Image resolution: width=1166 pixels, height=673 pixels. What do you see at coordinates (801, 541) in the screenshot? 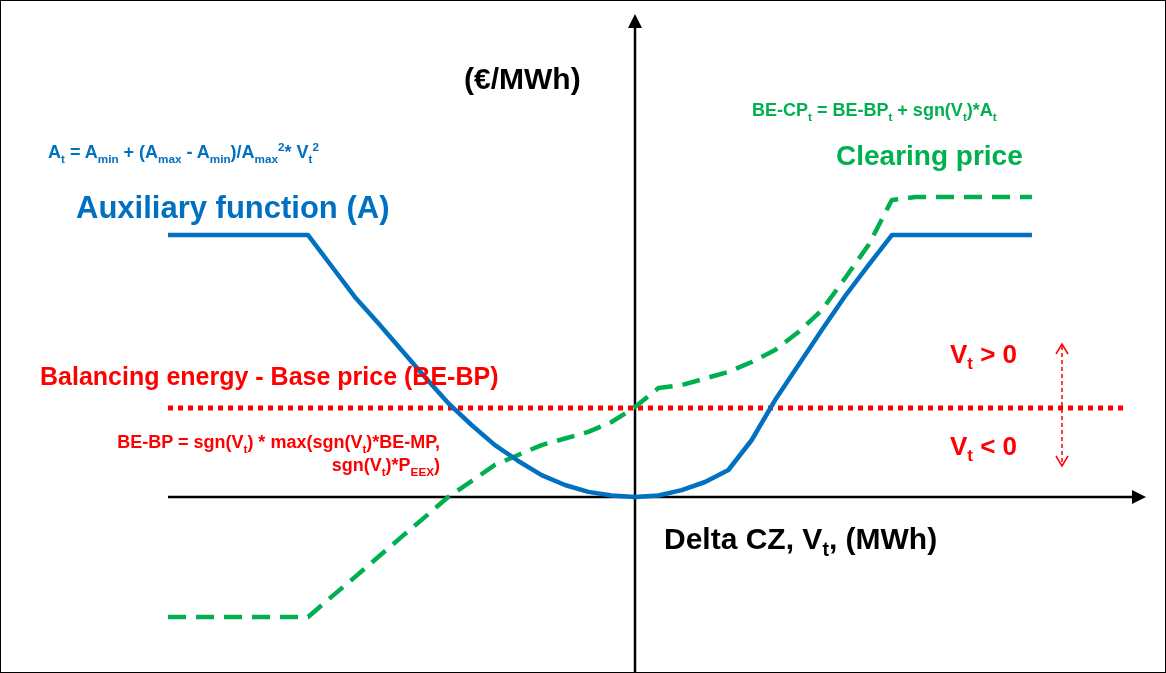
I see `x-axis-title: Delta CZ, V$_{t}$, (MWh)` at bounding box center [801, 541].